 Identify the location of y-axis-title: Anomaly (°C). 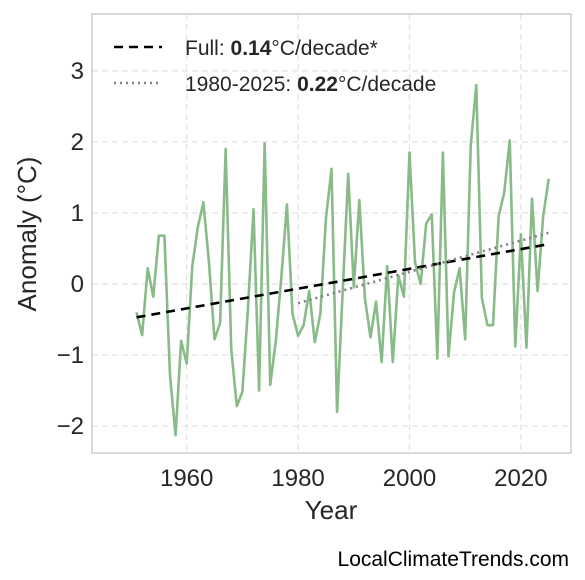
(27, 234).